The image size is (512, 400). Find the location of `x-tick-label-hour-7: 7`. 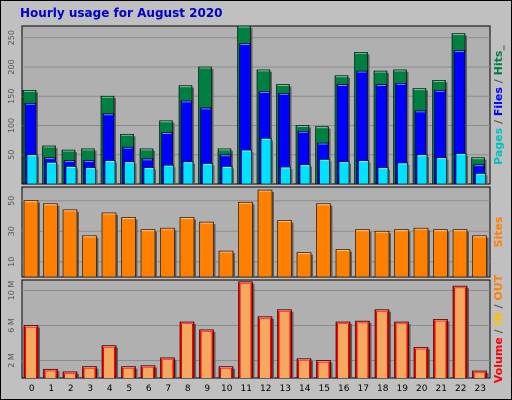

x-tick-label-hour-7: 7 is located at coordinates (168, 389).